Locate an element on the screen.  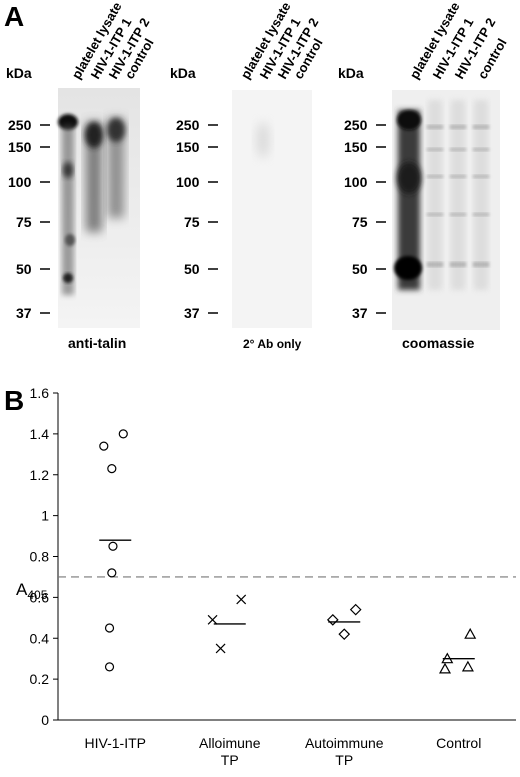
y-tick-label: 0.2 is located at coordinates (40, 679).